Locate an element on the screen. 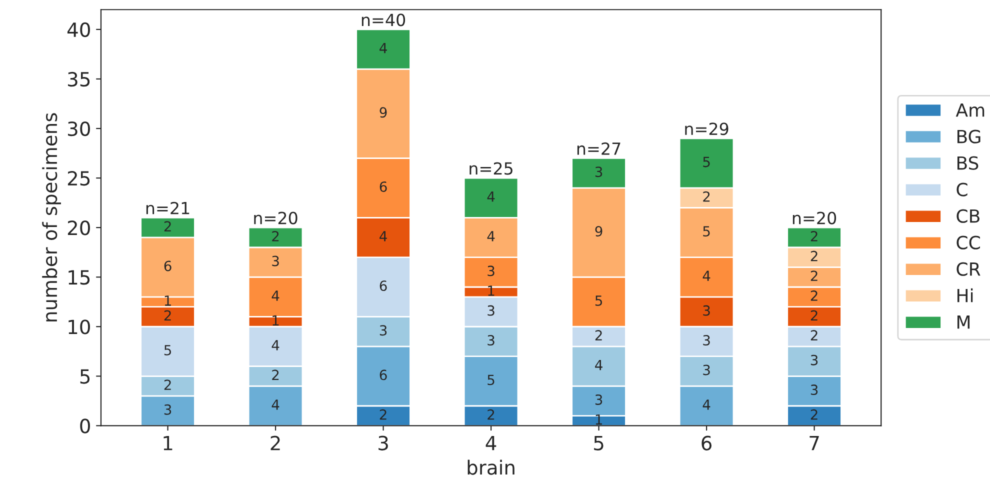  x-tick-label: 6 is located at coordinates (707, 443).